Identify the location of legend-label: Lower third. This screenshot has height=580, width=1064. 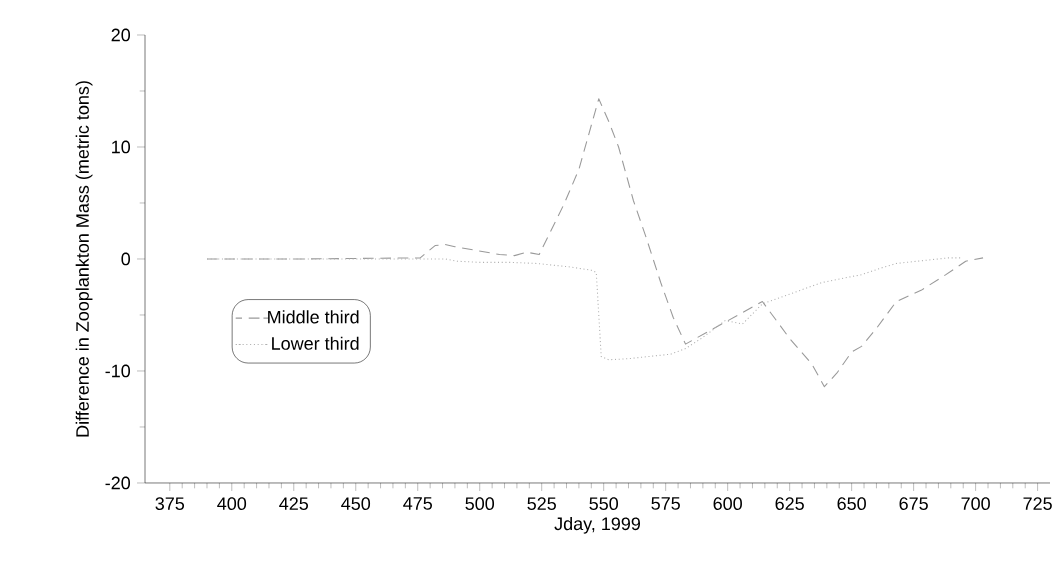
(315, 343).